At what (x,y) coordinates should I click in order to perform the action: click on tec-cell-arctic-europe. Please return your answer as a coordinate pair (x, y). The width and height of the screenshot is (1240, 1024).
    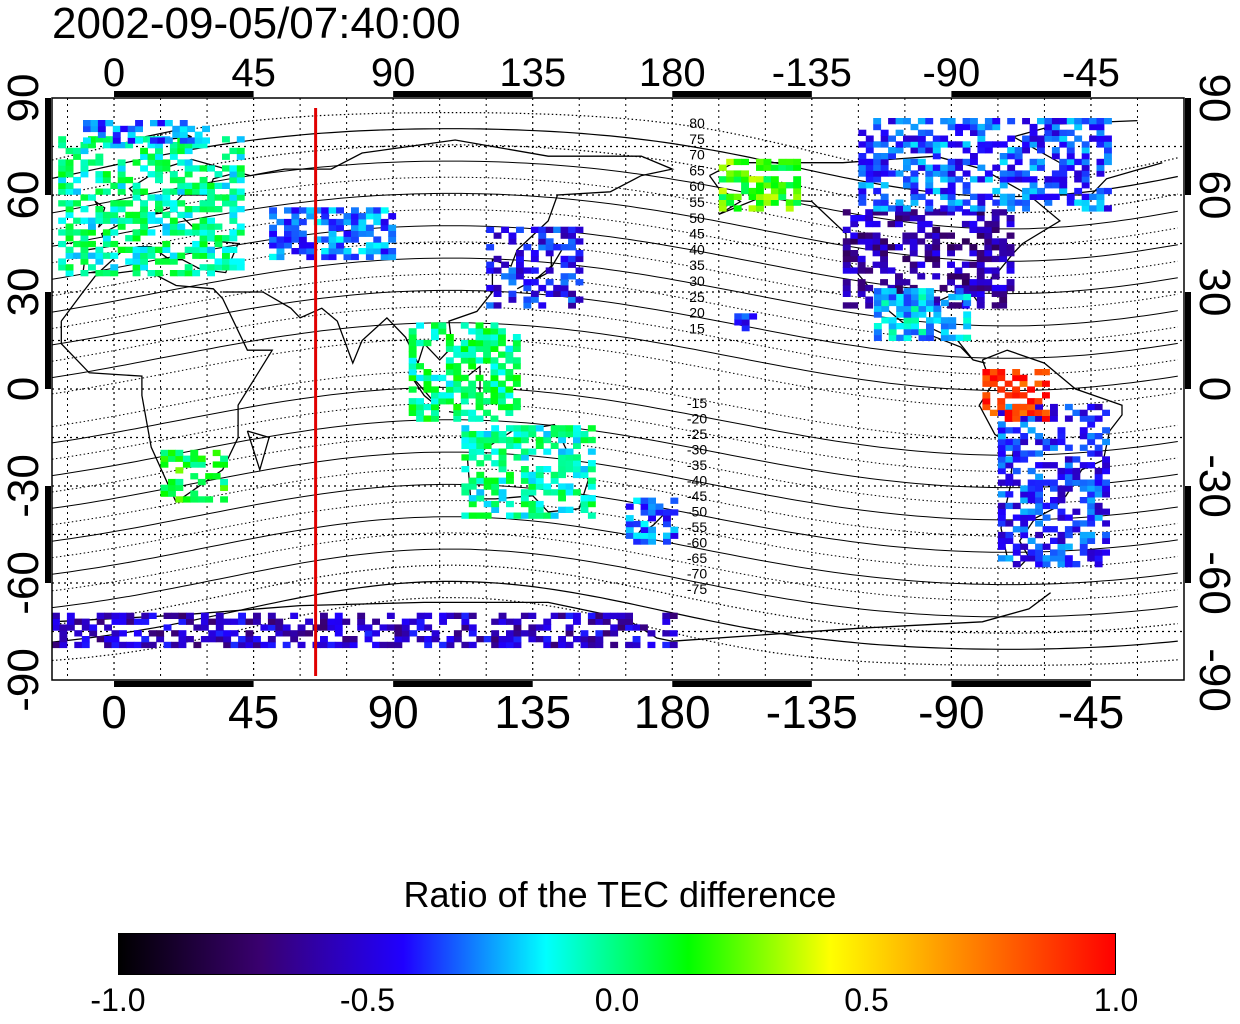
    Looking at the image, I should click on (176, 129).